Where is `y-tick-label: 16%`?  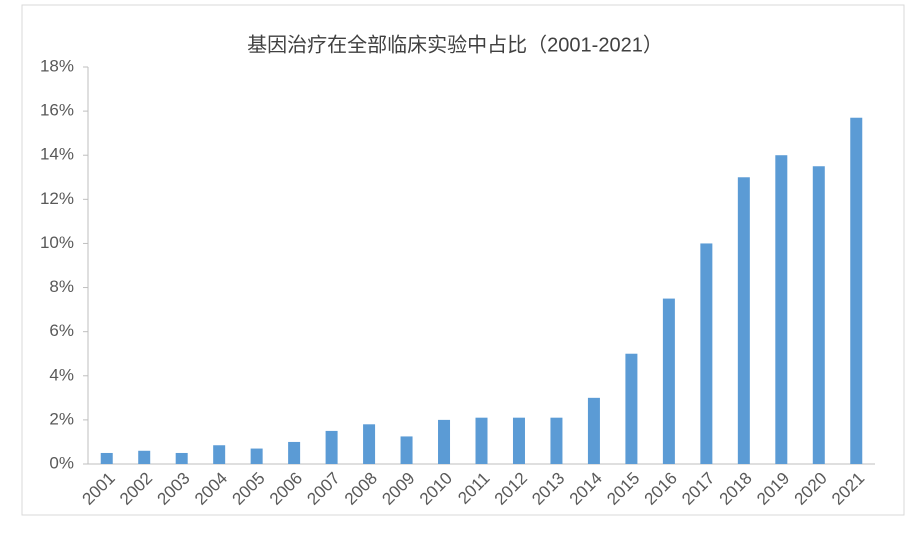
y-tick-label: 16% is located at coordinates (57, 110).